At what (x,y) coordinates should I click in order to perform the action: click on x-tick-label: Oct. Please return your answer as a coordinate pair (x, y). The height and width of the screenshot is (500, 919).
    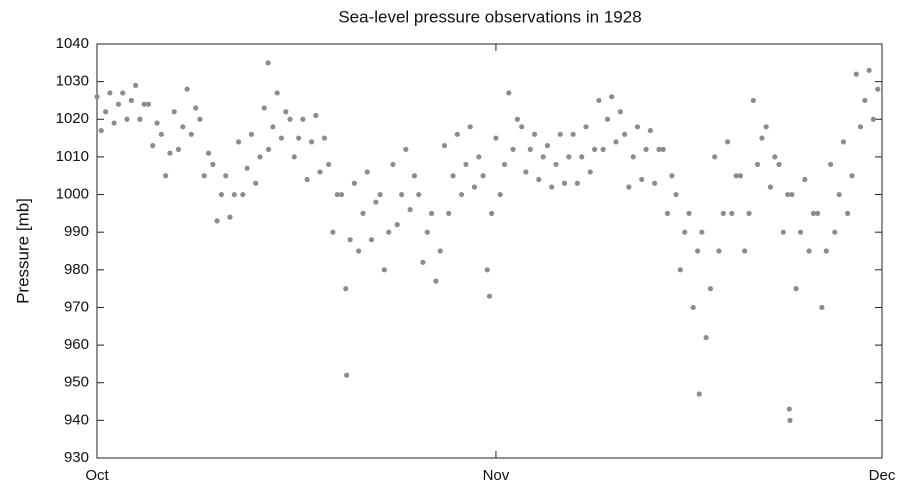
    Looking at the image, I should click on (97, 475).